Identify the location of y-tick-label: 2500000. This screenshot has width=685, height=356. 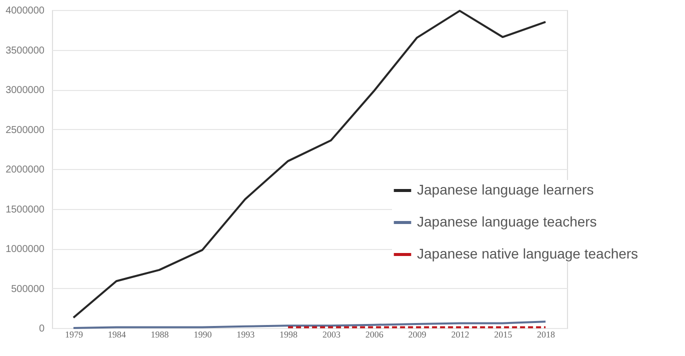
(25, 130).